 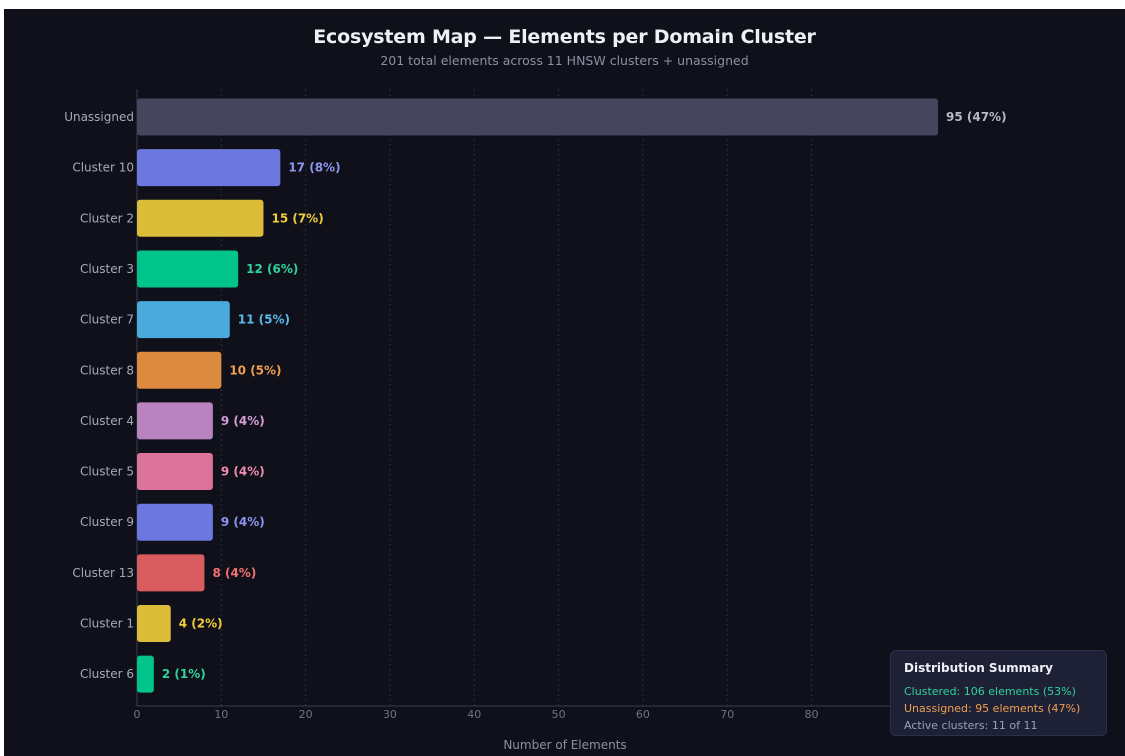 I want to click on x-tick-label: 60, so click(x=643, y=714).